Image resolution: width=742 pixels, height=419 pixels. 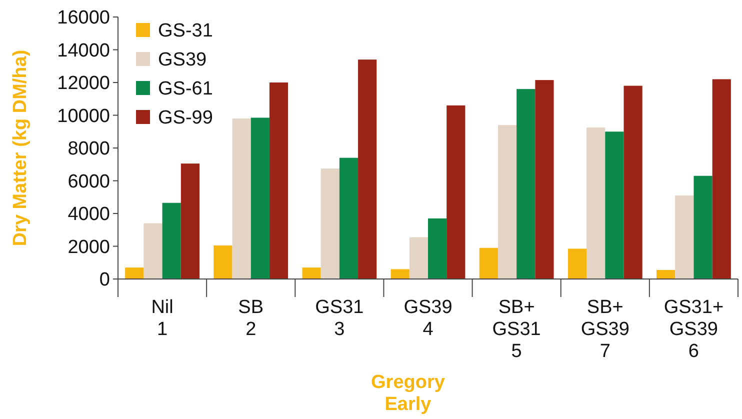 I want to click on x-tick-label: SB+ GS39 7, so click(x=605, y=329).